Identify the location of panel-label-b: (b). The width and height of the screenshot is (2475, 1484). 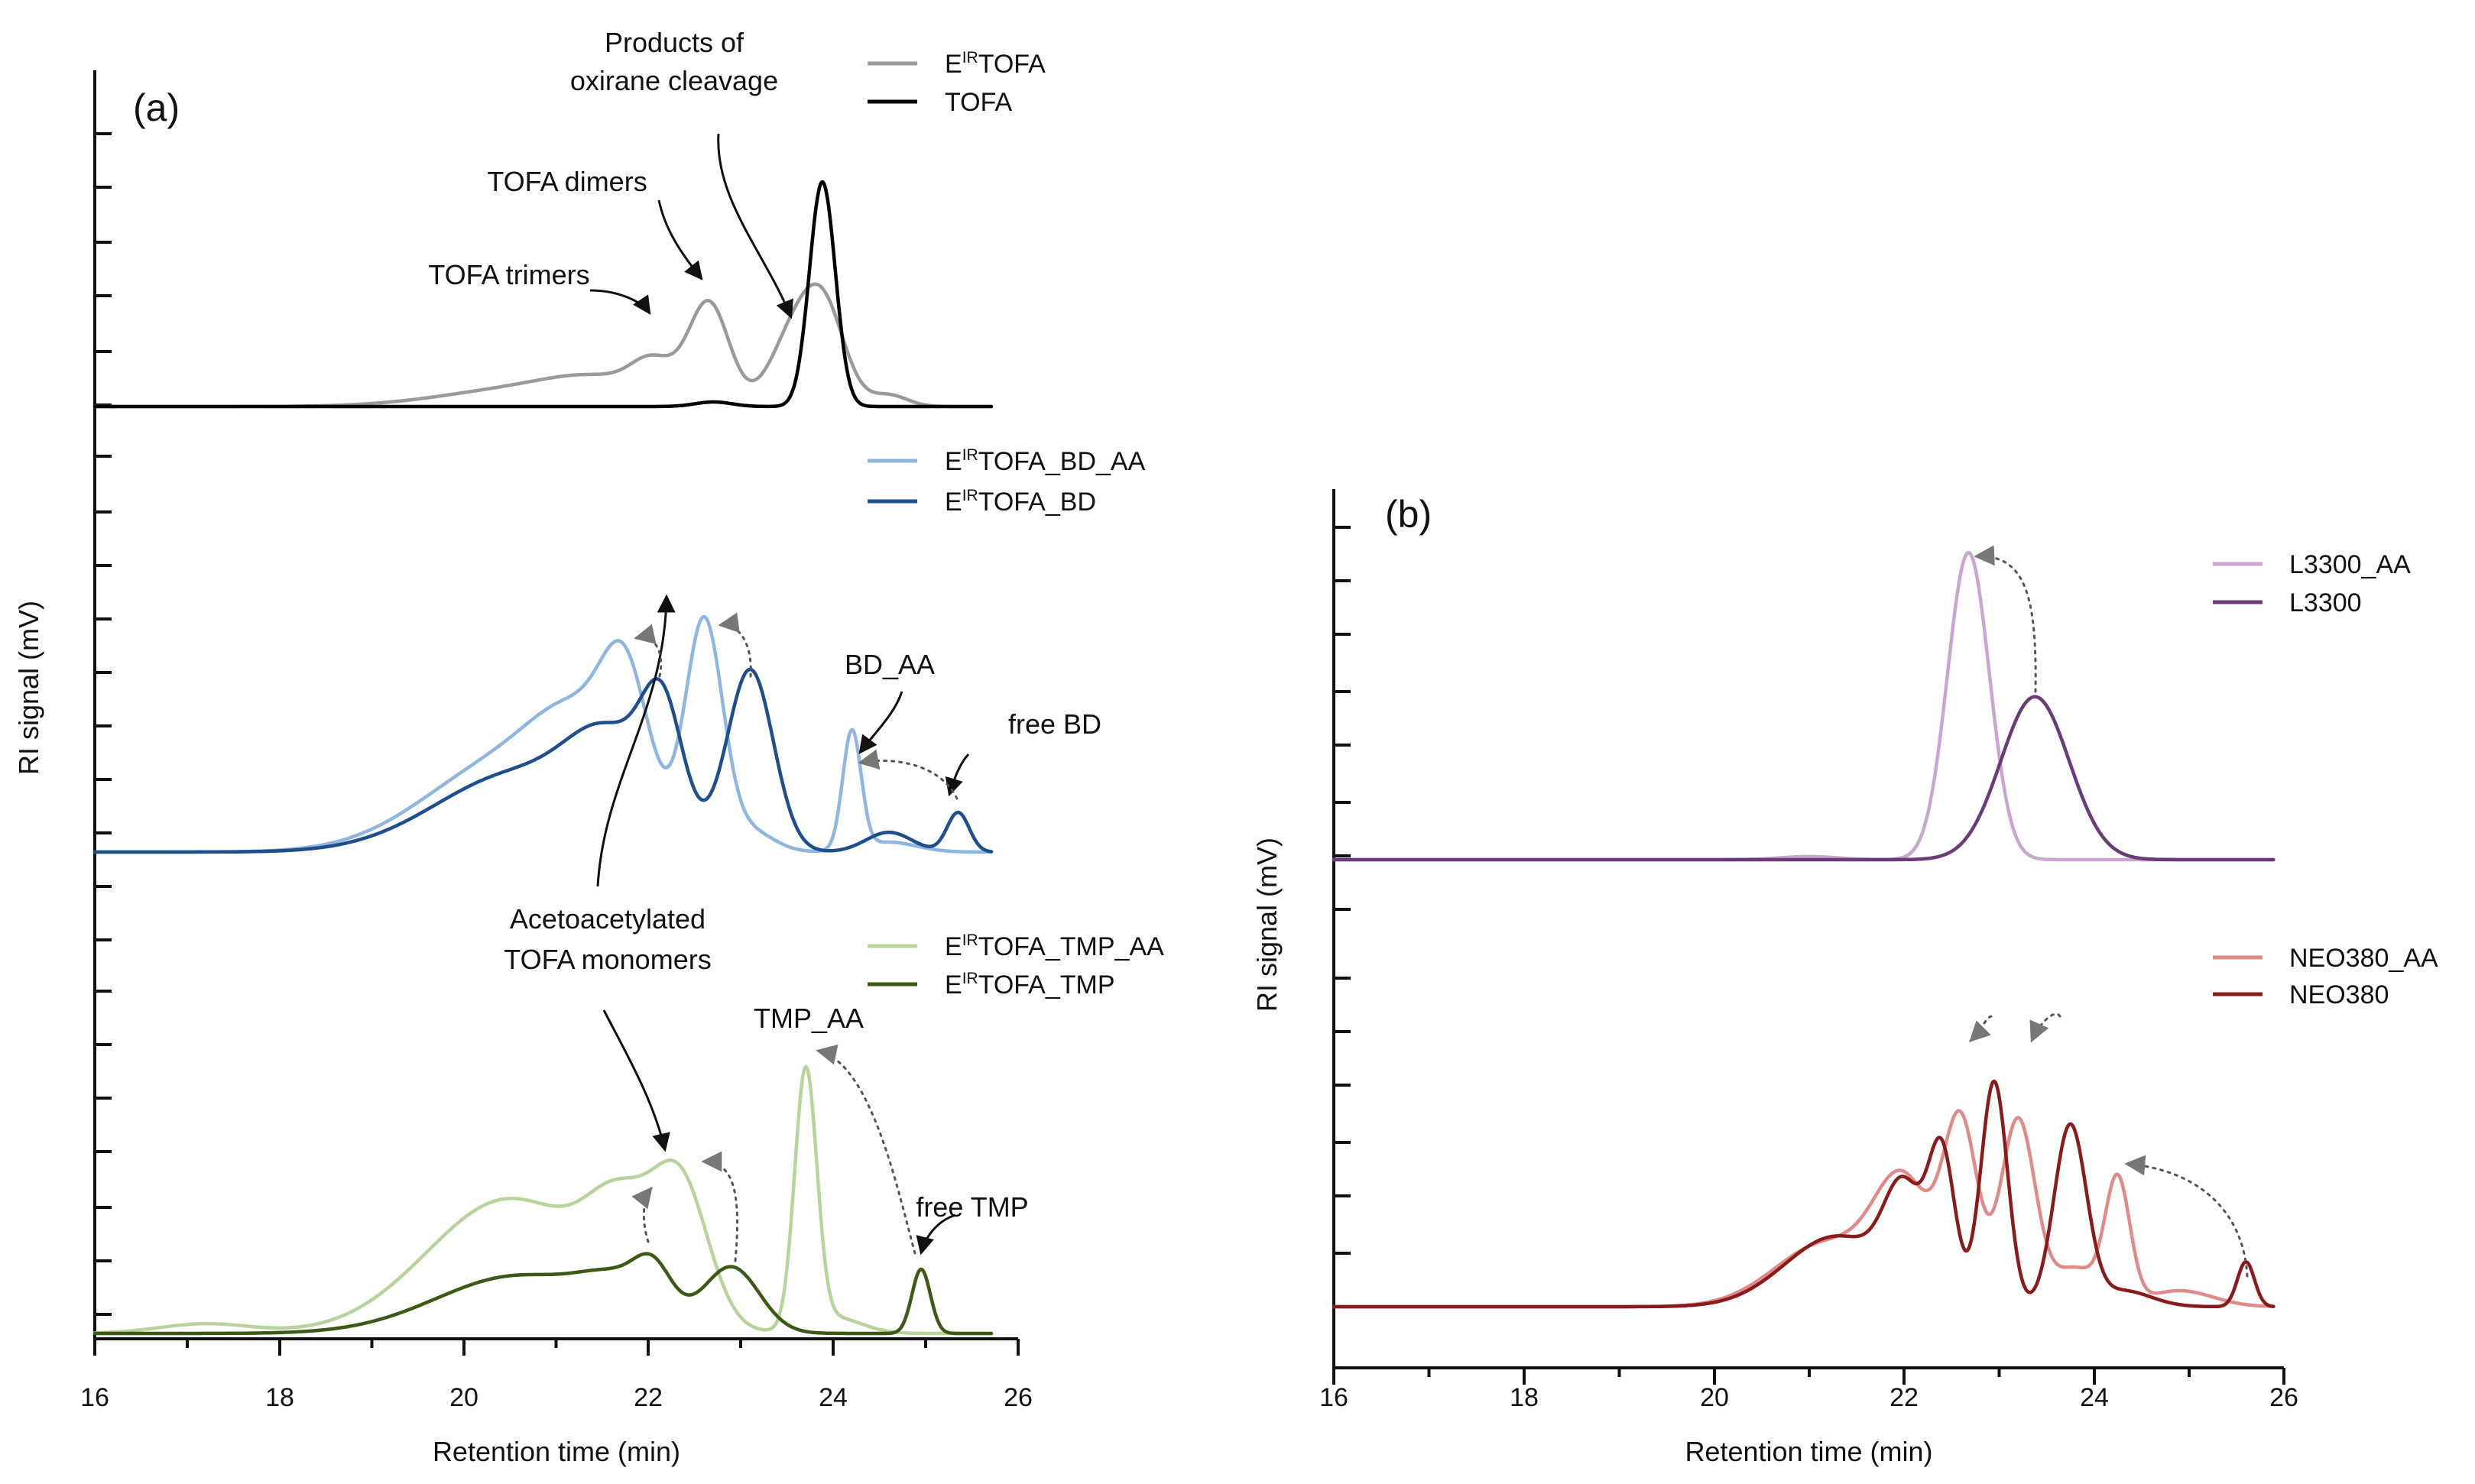
(1408, 514).